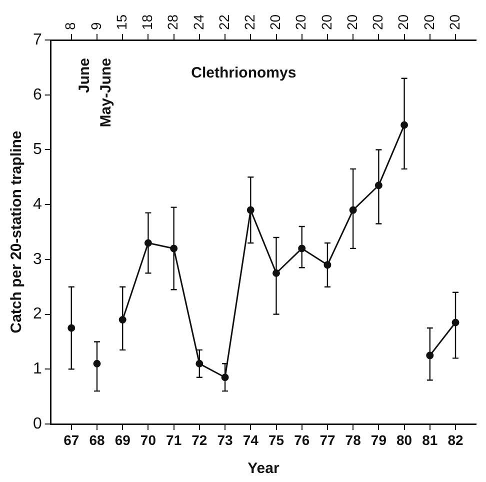 The width and height of the screenshot is (486, 482). What do you see at coordinates (37, 149) in the screenshot?
I see `y-tick-label: 5` at bounding box center [37, 149].